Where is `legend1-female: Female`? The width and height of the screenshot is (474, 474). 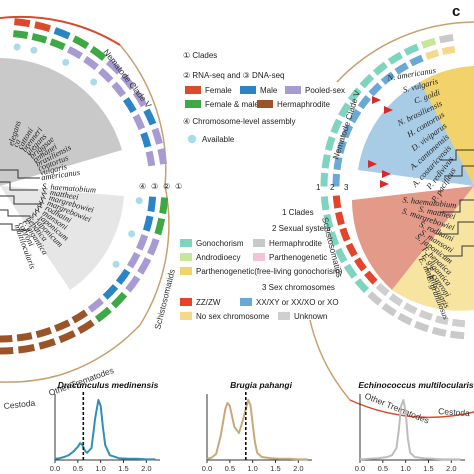 legend1-female: Female is located at coordinates (218, 90).